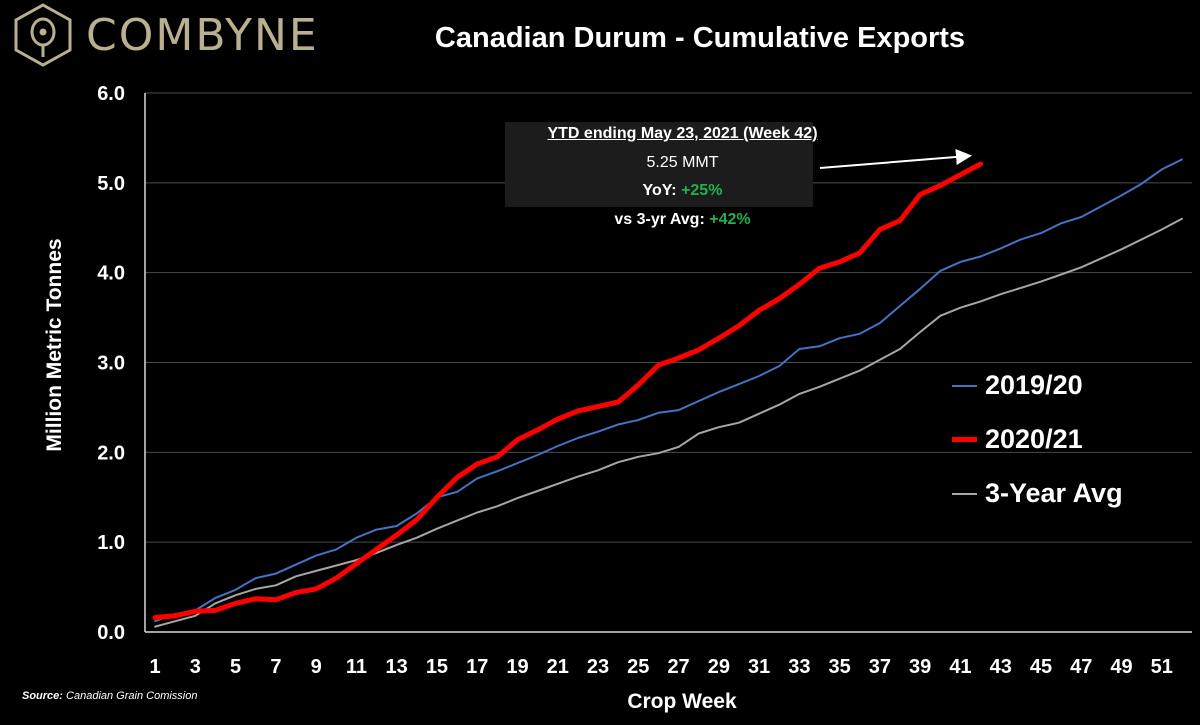 The width and height of the screenshot is (1200, 725). What do you see at coordinates (111, 633) in the screenshot?
I see `y-tick-label: 0.0` at bounding box center [111, 633].